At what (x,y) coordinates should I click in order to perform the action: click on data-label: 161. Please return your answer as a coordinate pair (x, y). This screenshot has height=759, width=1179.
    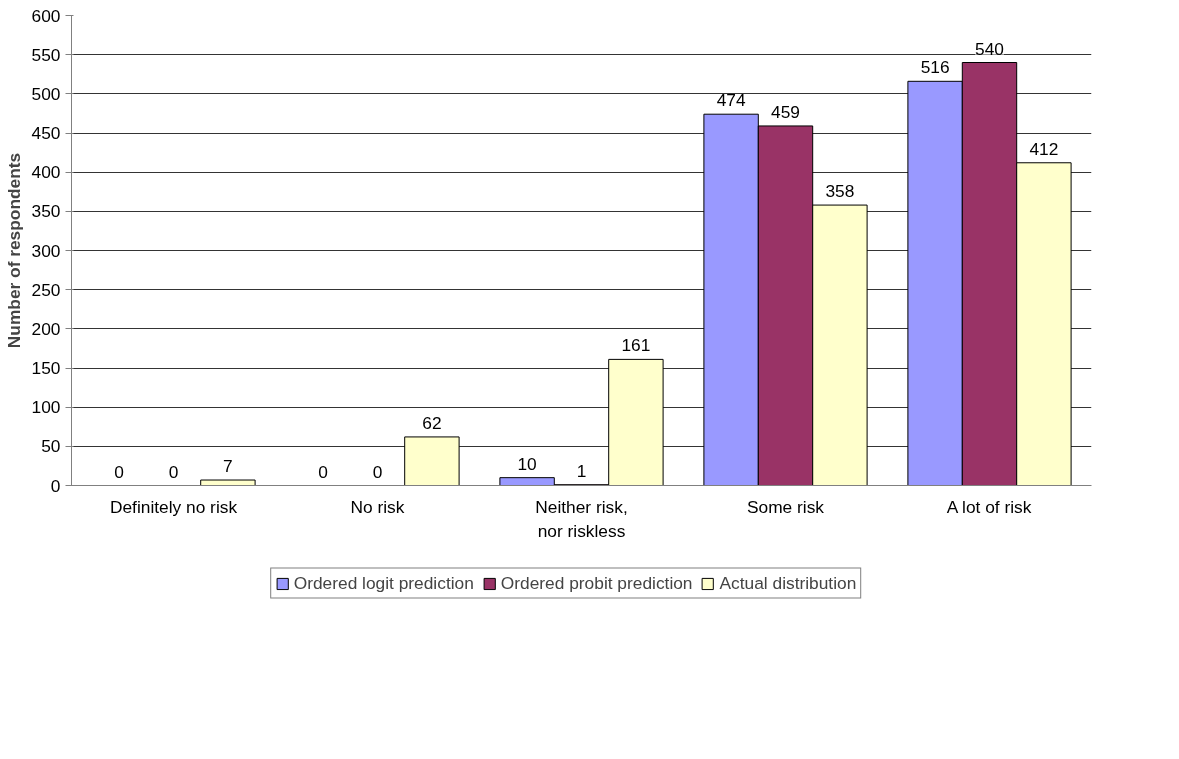
    Looking at the image, I should click on (636, 345).